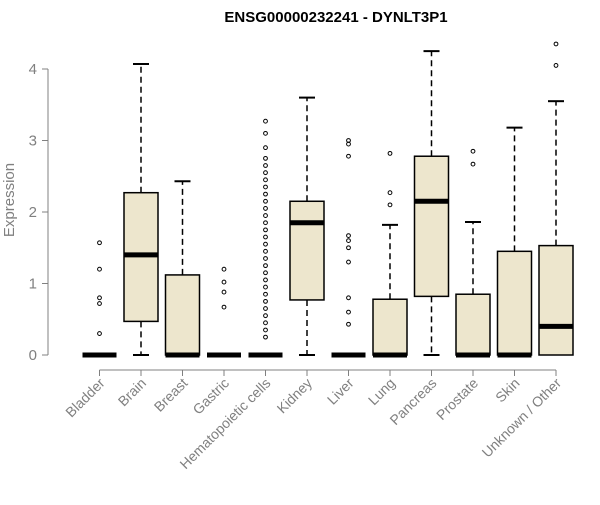 This screenshot has width=600, height=505. What do you see at coordinates (507, 390) in the screenshot?
I see `x-tick-label: Skin` at bounding box center [507, 390].